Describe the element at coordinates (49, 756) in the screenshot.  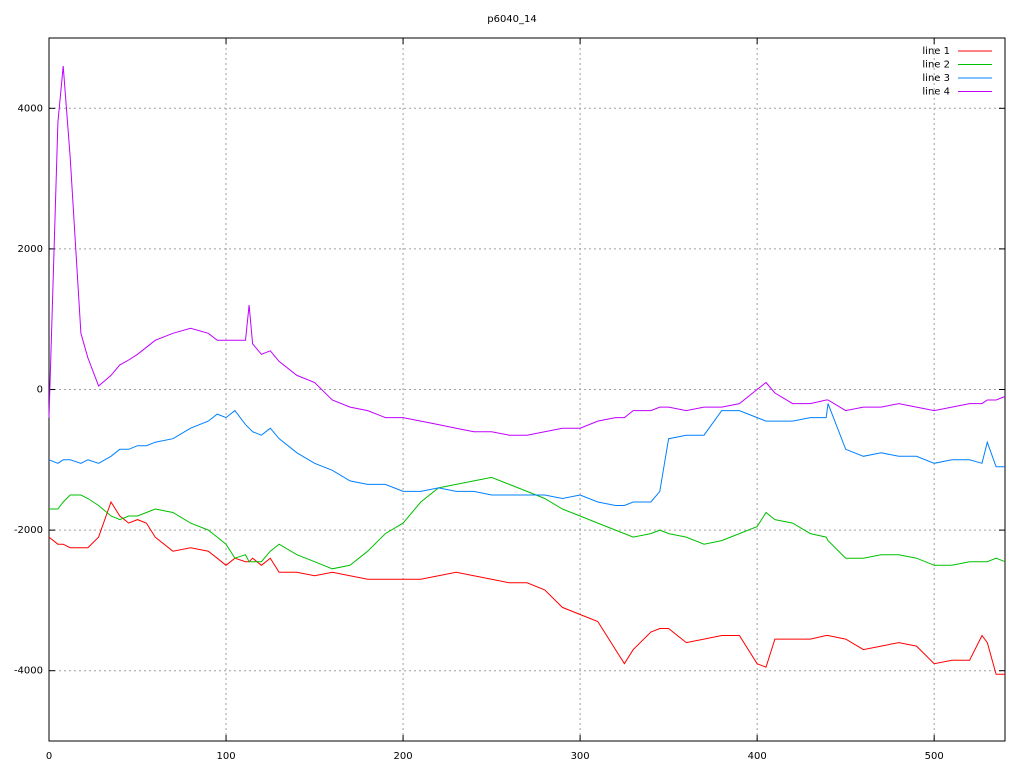
I see `x-tick-label: 0` at that location.